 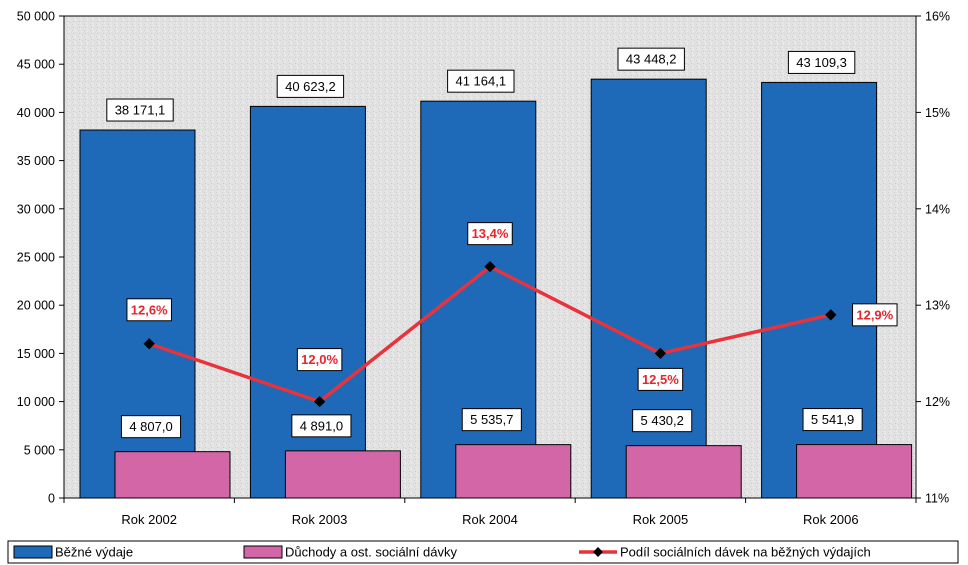 I want to click on svg-text: 5 430,2, so click(x=662, y=420).